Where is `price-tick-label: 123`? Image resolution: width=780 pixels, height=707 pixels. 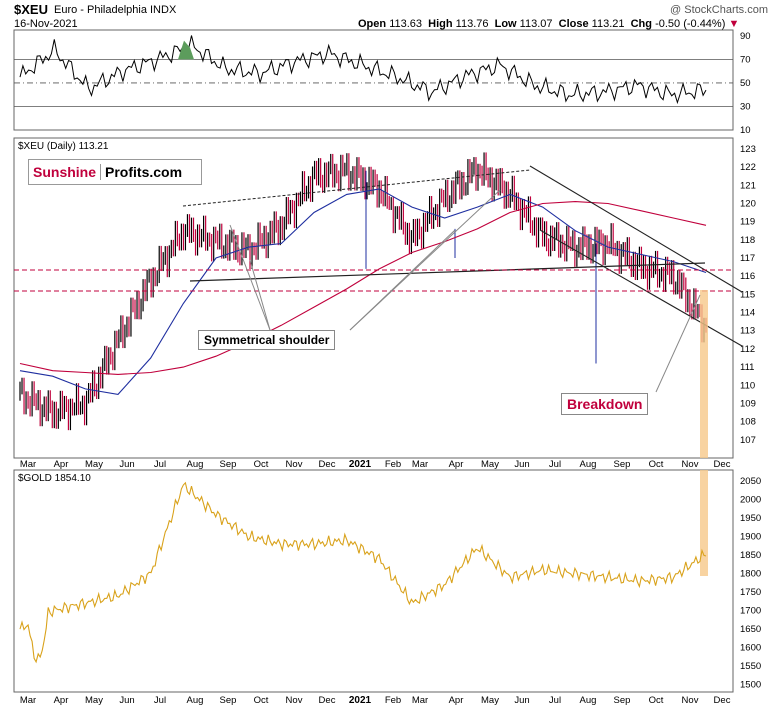
price-tick-label: 123 is located at coordinates (748, 149).